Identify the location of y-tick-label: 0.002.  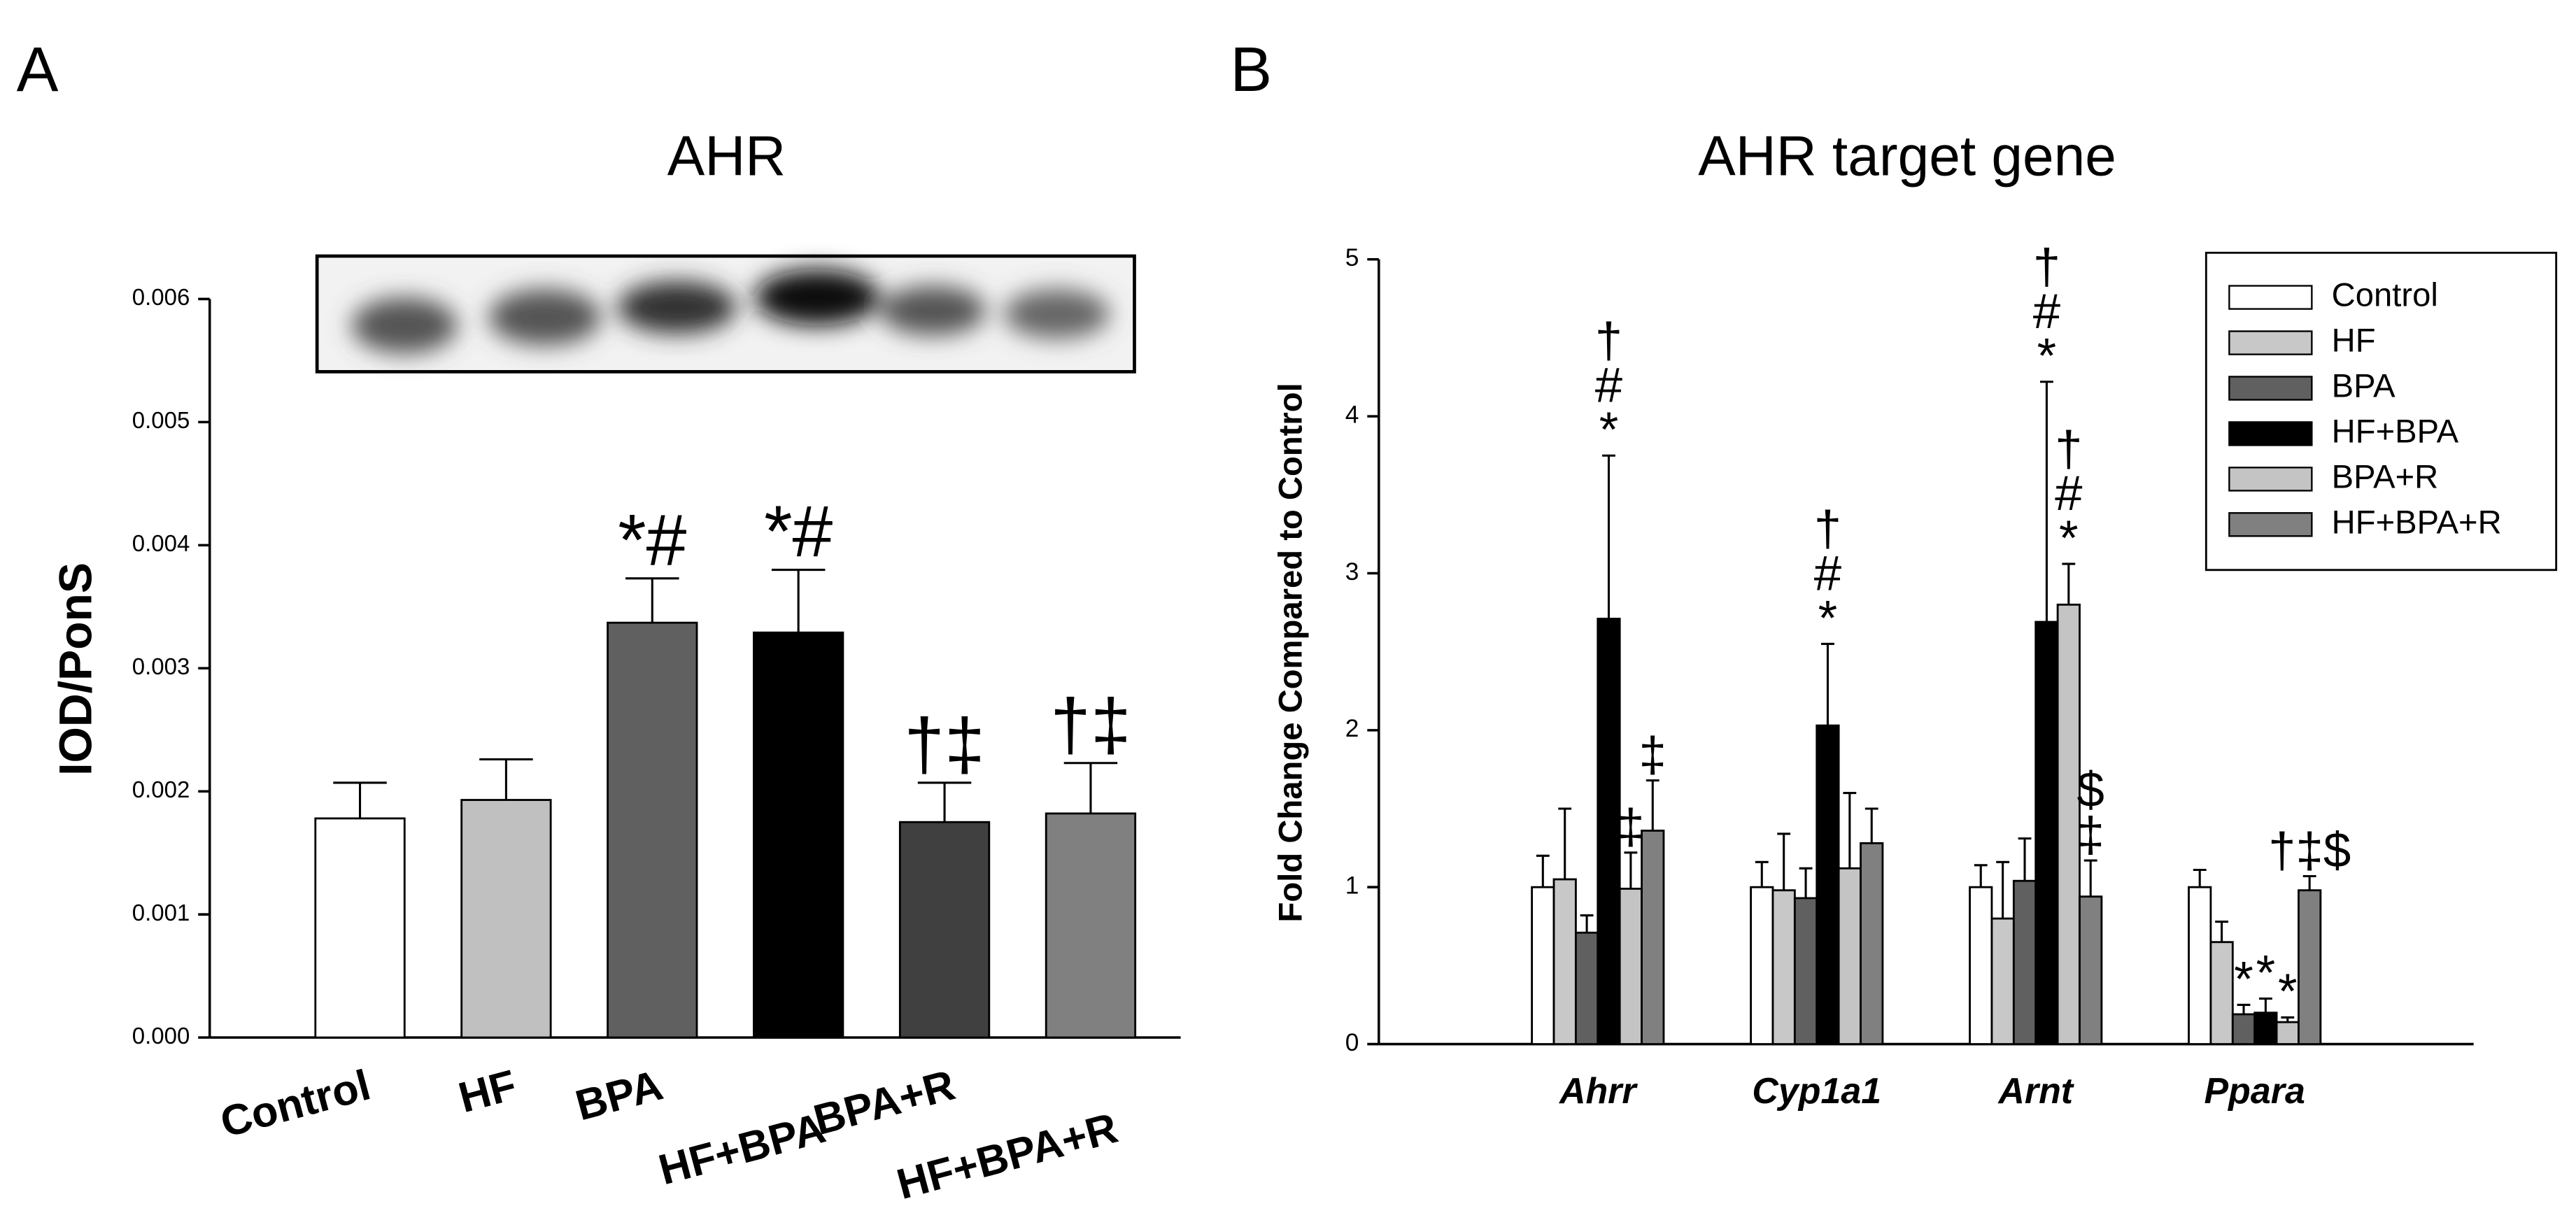
(161, 790).